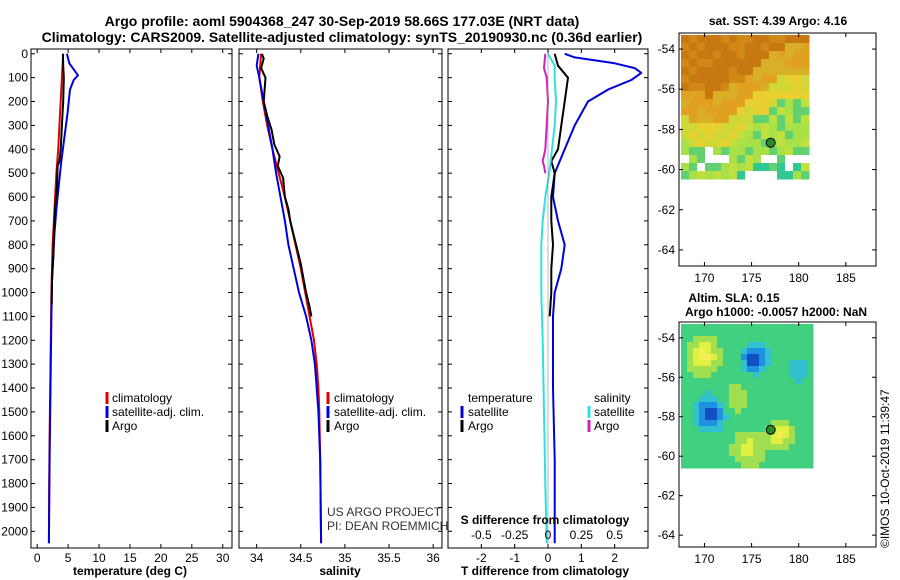  What do you see at coordinates (18, 269) in the screenshot?
I see `depth-tick-label: 900` at bounding box center [18, 269].